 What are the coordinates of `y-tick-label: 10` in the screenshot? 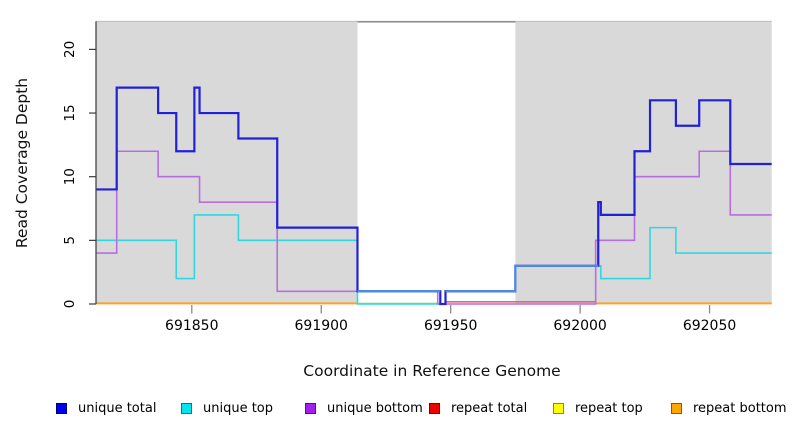 It's located at (70, 176).